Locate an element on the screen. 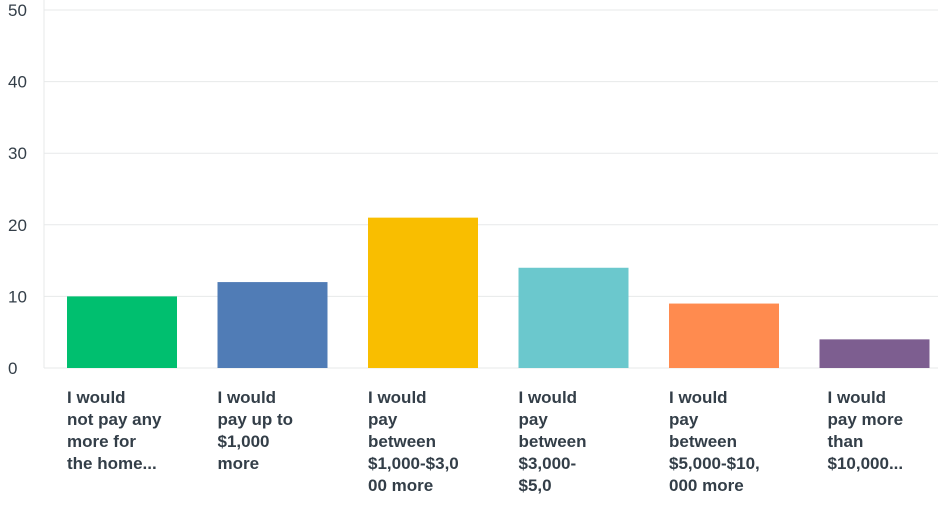  y-tick-label: 30 is located at coordinates (17, 153).